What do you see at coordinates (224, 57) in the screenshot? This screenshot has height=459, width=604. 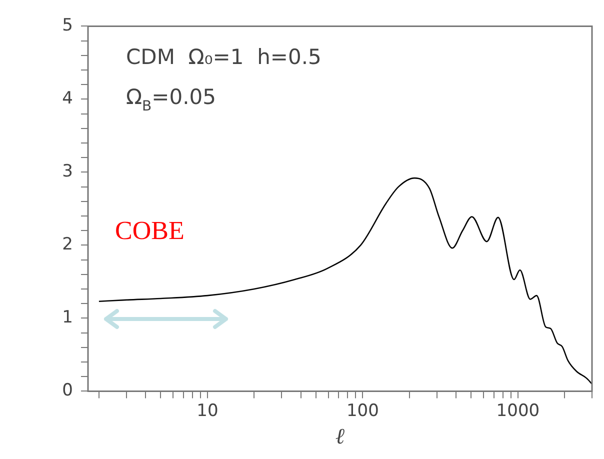 I see `annotation: CDM Ω₀=1 h=0.5` at bounding box center [224, 57].